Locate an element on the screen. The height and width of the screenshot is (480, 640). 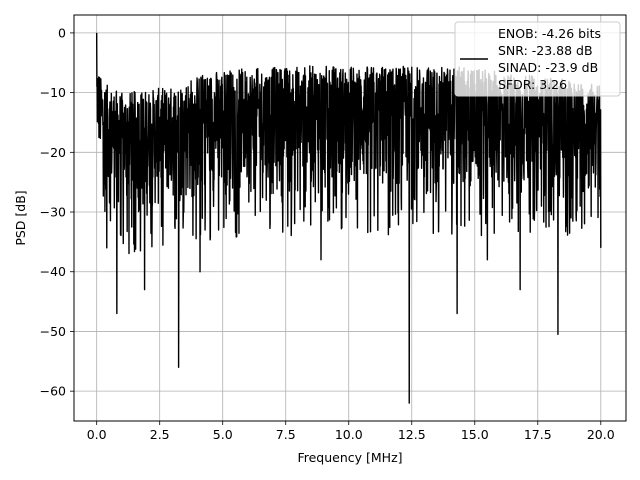
legend-entry-sinad: SINAD: -23.9 dB is located at coordinates (548, 67).